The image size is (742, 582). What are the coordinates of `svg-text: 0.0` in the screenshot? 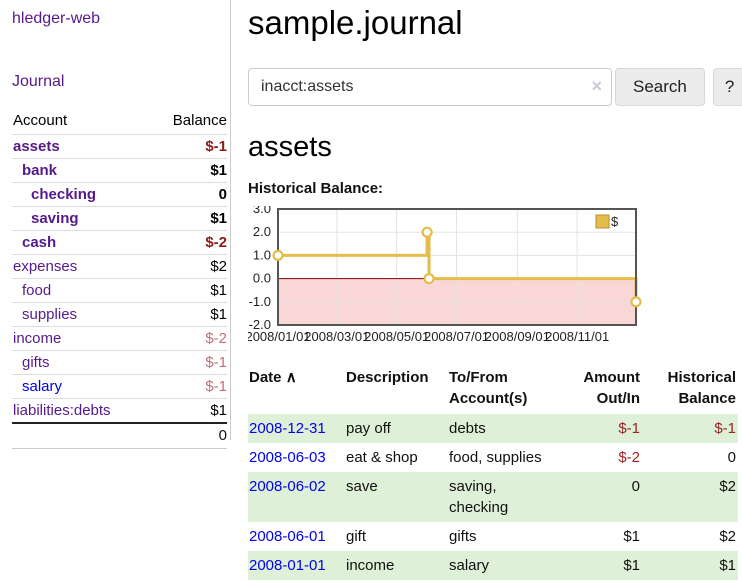 It's located at (262, 278).